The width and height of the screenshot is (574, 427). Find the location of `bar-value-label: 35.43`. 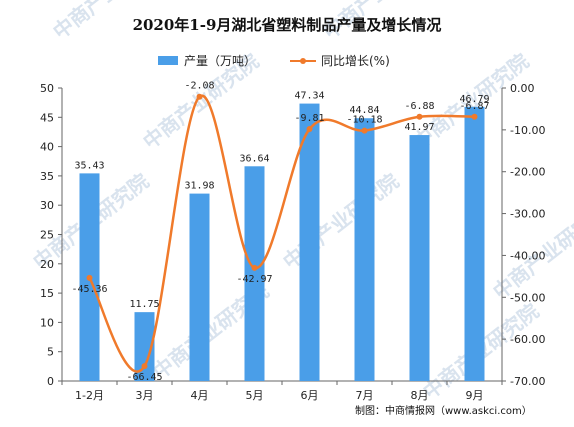

bar-value-label: 35.43 is located at coordinates (89, 165).